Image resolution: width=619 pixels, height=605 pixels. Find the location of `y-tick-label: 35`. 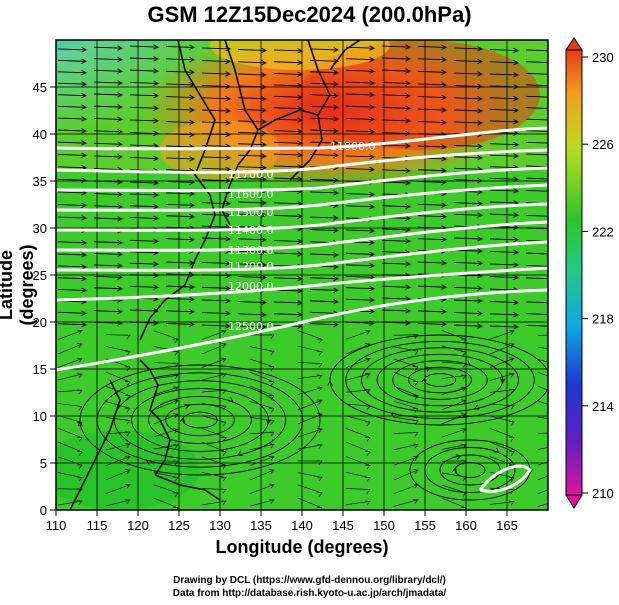

y-tick-label: 35 is located at coordinates (40, 181).